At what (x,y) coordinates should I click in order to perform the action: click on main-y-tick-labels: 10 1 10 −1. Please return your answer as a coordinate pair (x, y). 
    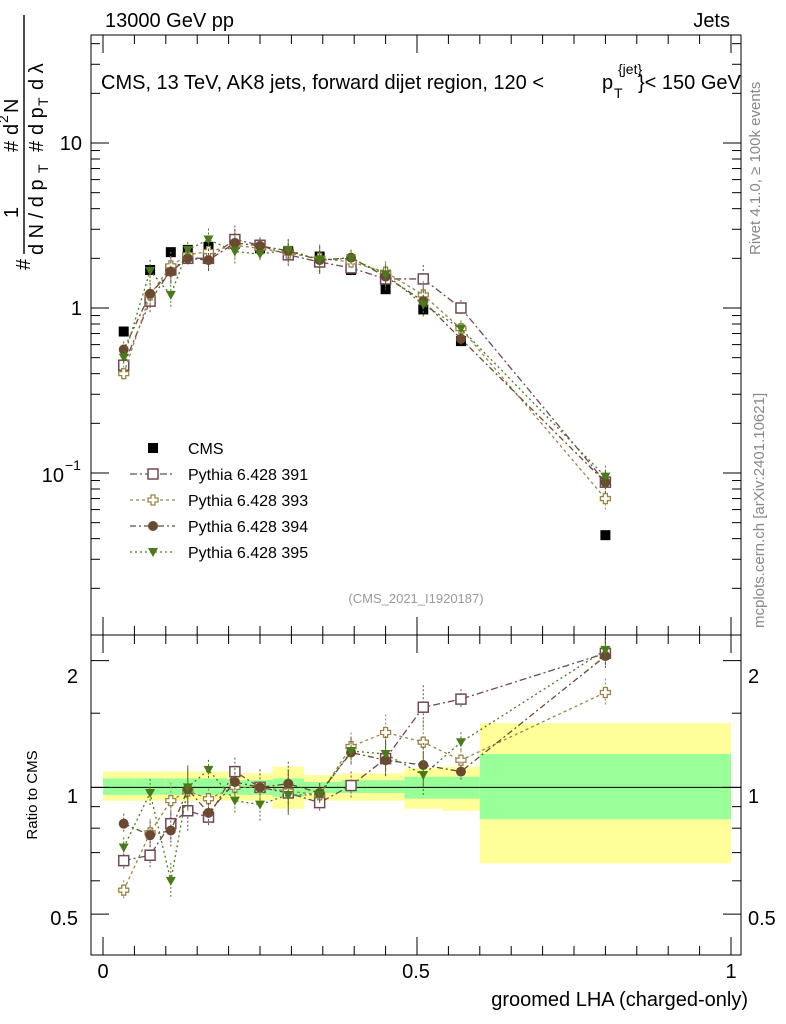
    Looking at the image, I should click on (62, 310).